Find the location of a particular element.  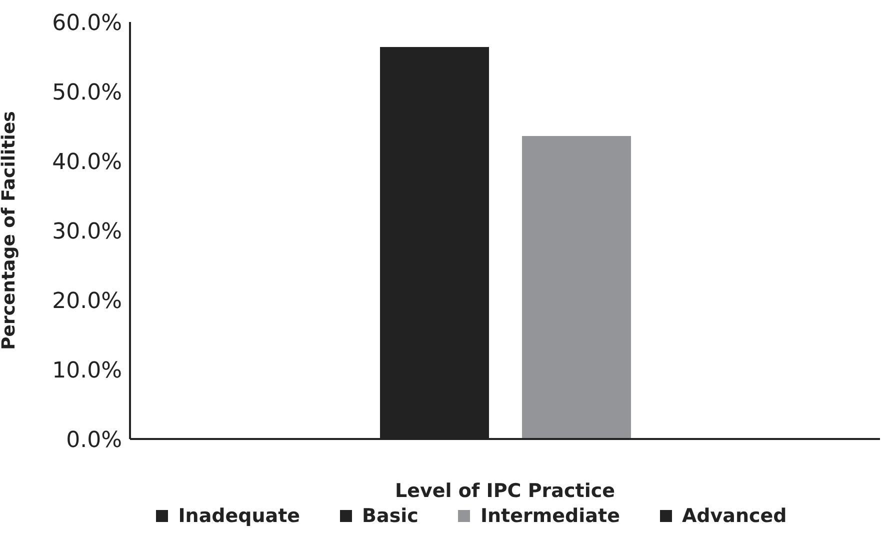

y-tick-label: 50.0% is located at coordinates (87, 93).